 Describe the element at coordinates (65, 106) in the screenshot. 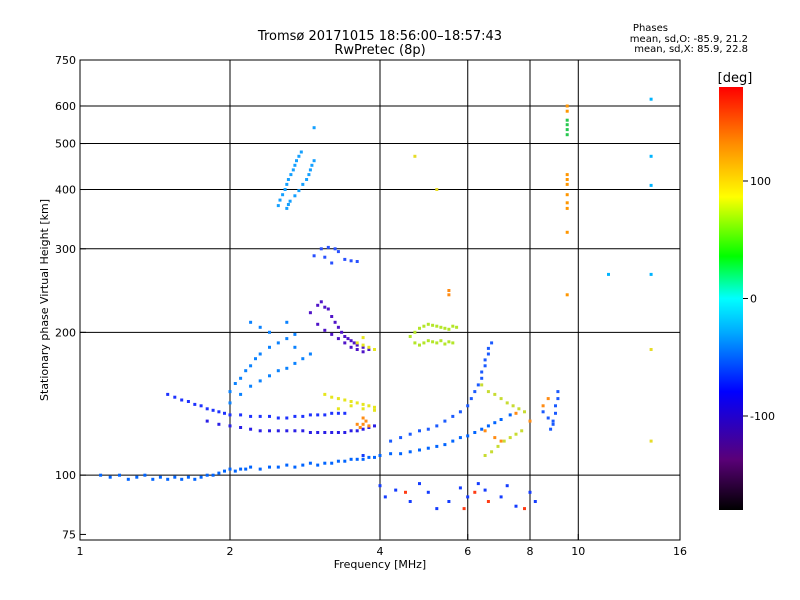

I see `y-tick-label: 600` at that location.